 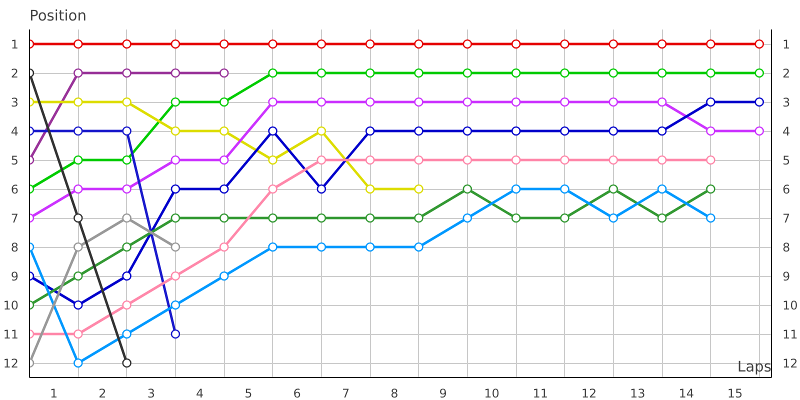 I want to click on y-tick-label: 12, so click(x=11, y=363).